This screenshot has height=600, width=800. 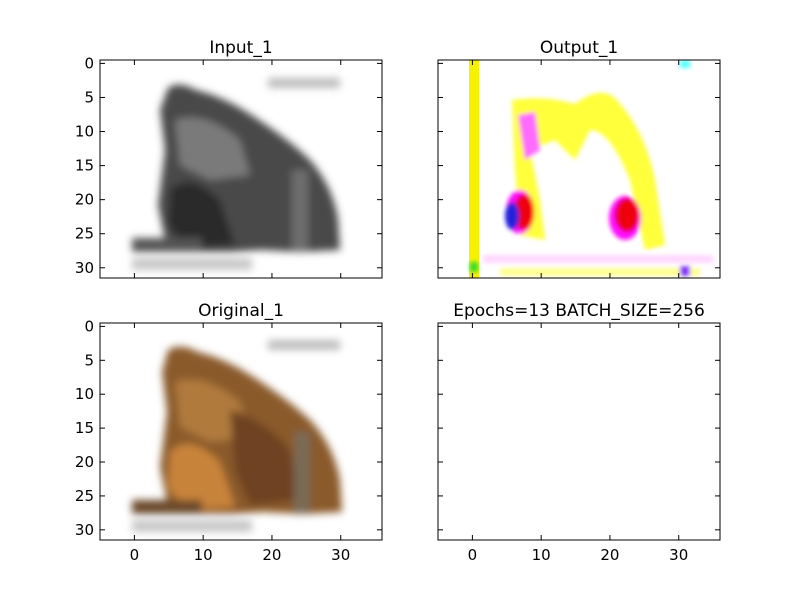 I want to click on input-image, so click(x=241, y=169).